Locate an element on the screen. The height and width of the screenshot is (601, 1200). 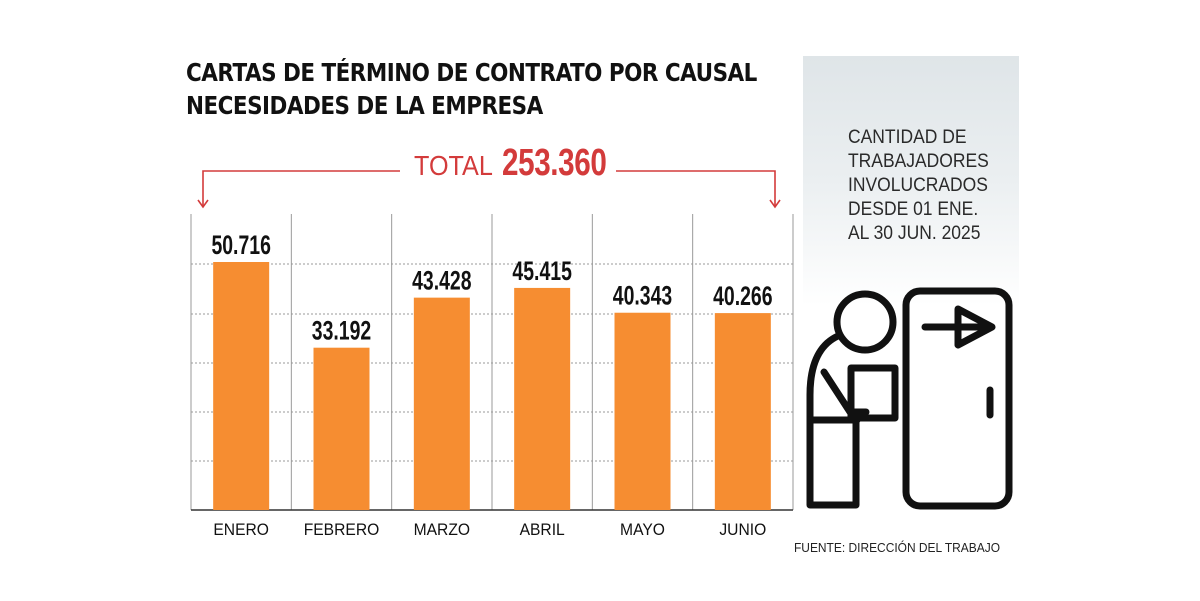
bar-junio is located at coordinates (742, 411).